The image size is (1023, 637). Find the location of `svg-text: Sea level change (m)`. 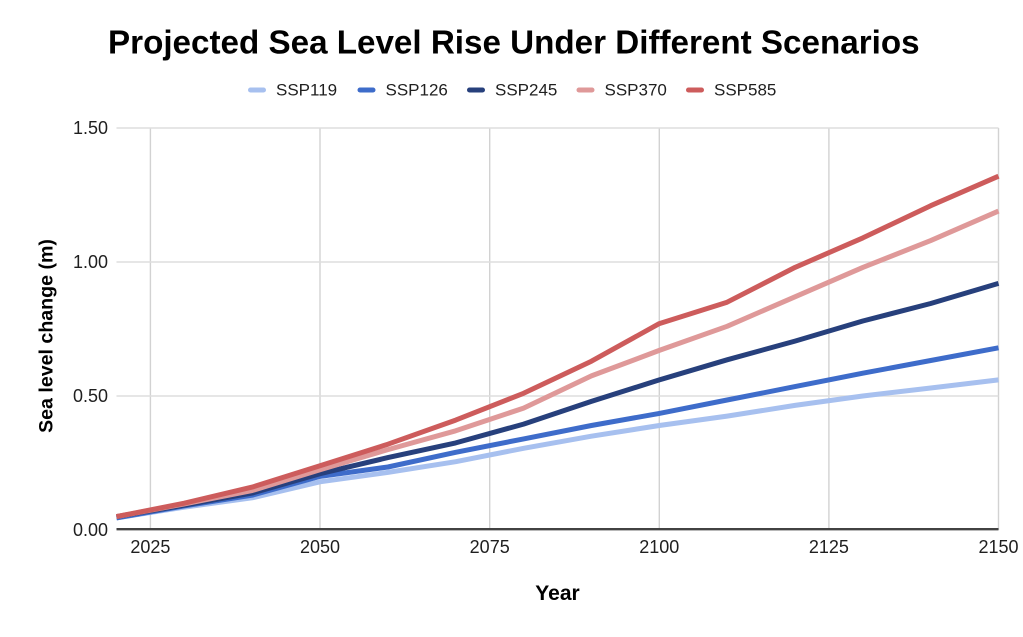

svg-text: Sea level change (m) is located at coordinates (46, 336).